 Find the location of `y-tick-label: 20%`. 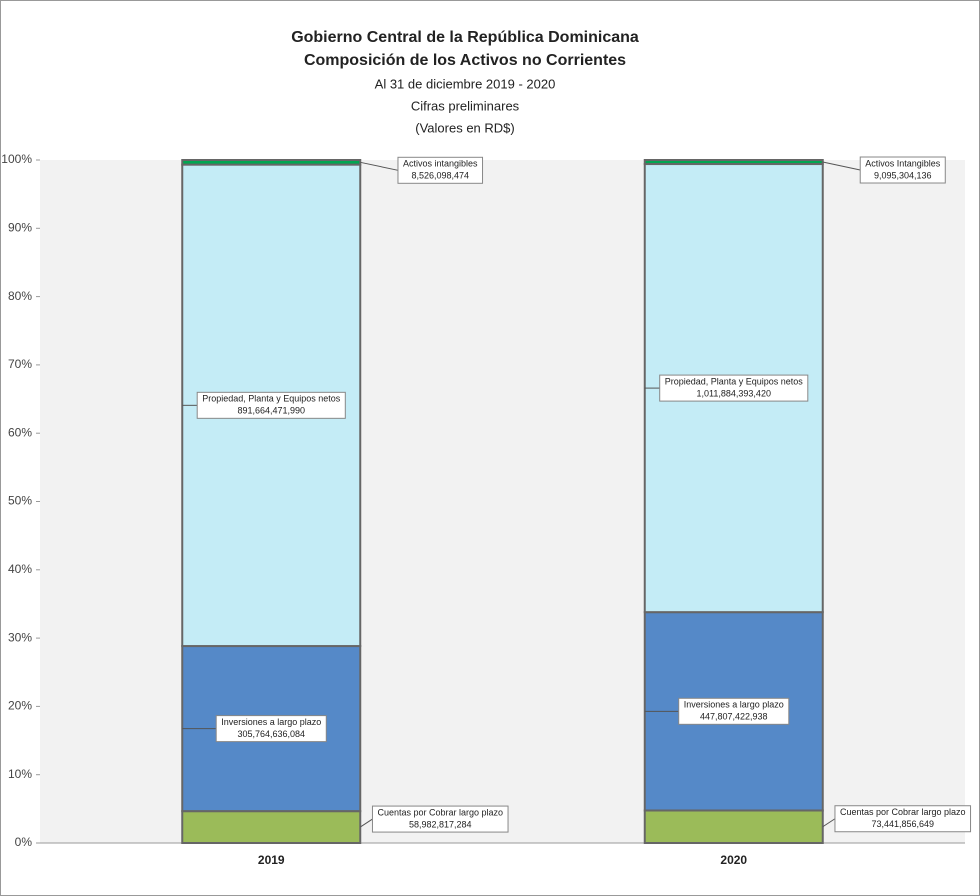

y-tick-label: 20% is located at coordinates (20, 706).